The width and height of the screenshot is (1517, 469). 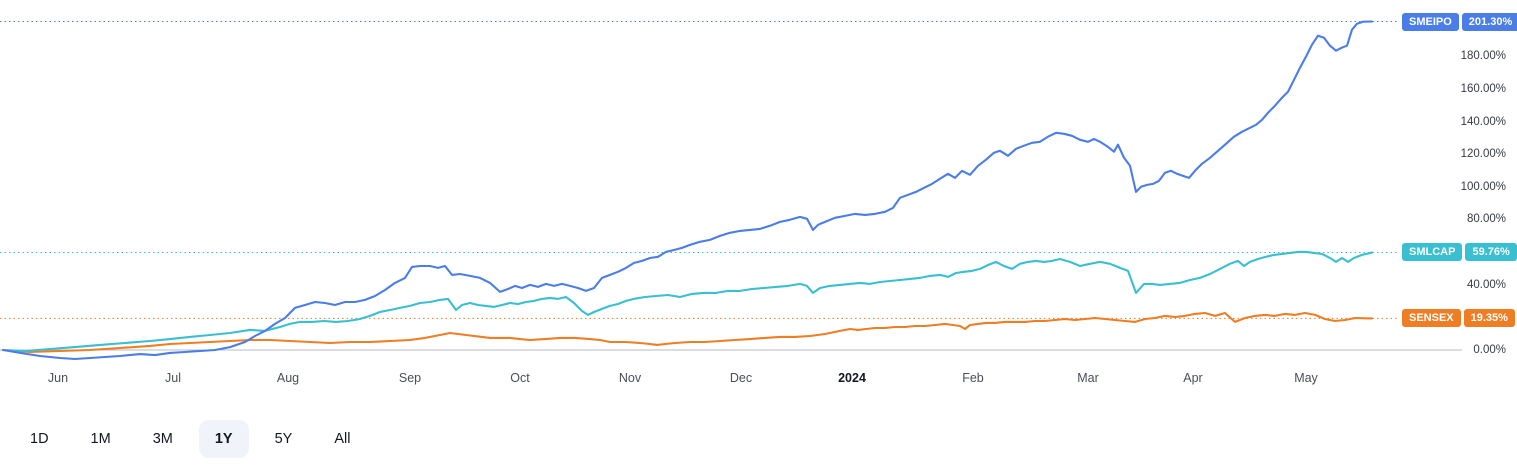 What do you see at coordinates (58, 378) in the screenshot?
I see `x-axis-label-jun: Jun` at bounding box center [58, 378].